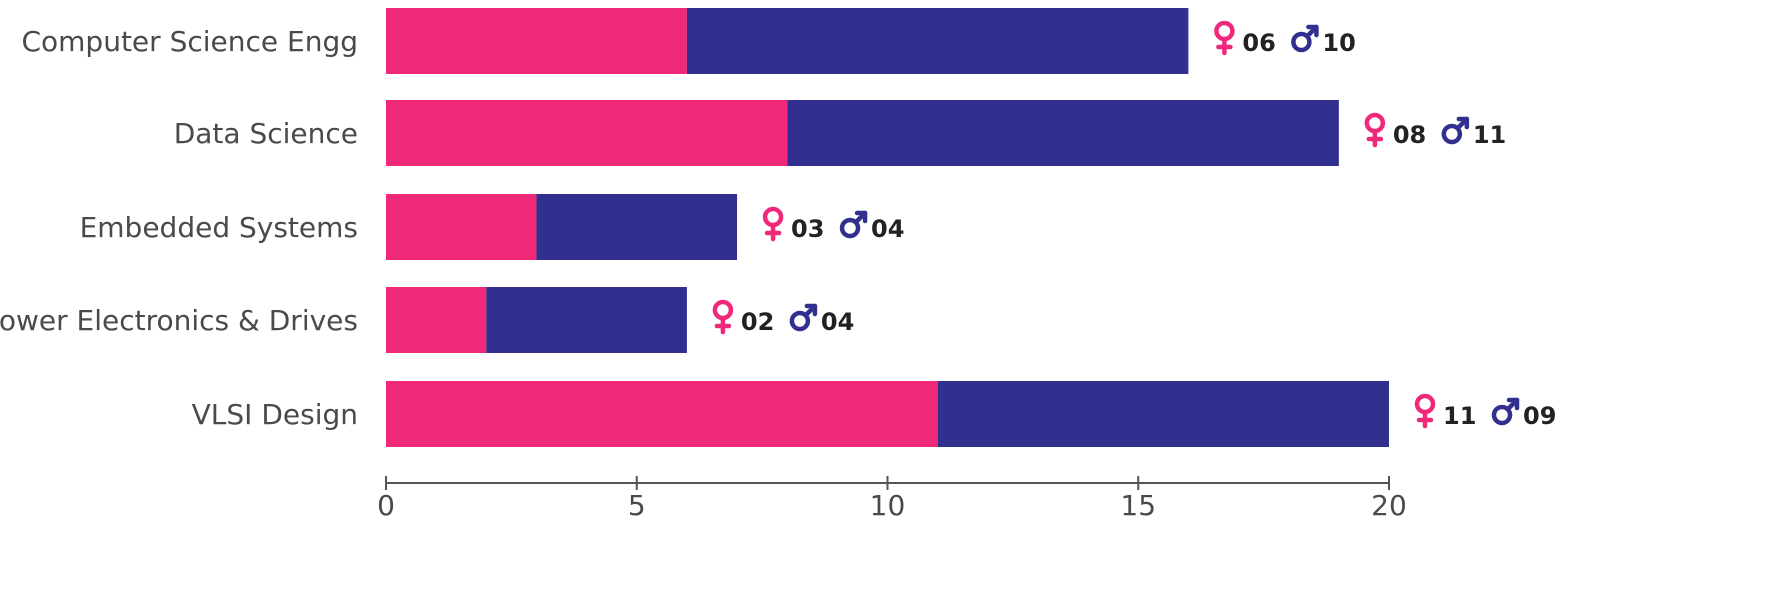  What do you see at coordinates (1485, 411) in the screenshot?
I see `value-label-group: 11 09` at bounding box center [1485, 411].